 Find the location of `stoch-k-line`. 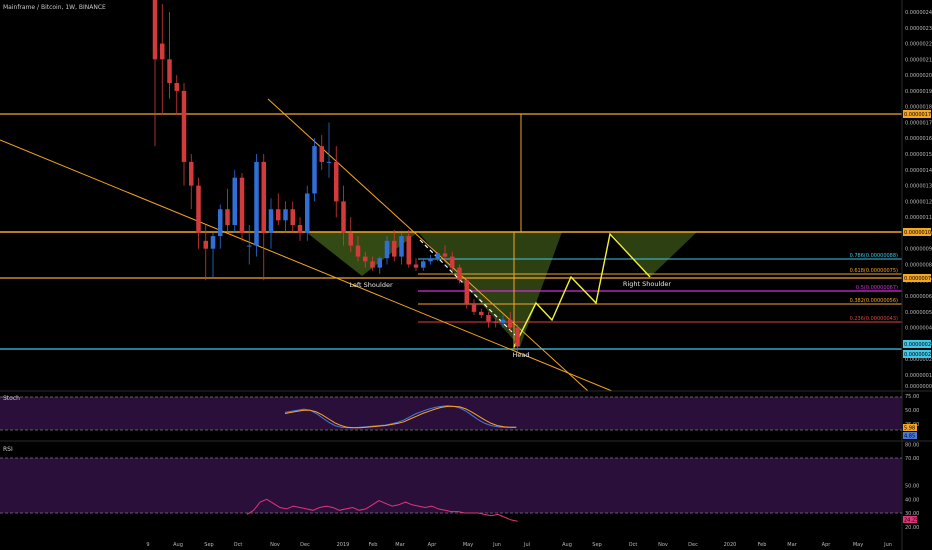

stoch-k-line is located at coordinates (400, 417).